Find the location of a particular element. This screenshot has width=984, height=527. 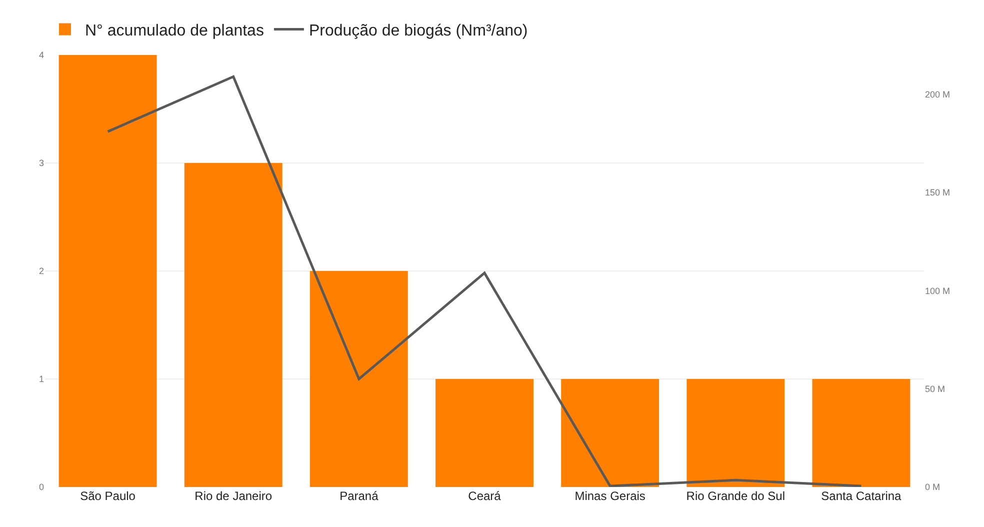

y-tick-label: 1 is located at coordinates (41, 379).